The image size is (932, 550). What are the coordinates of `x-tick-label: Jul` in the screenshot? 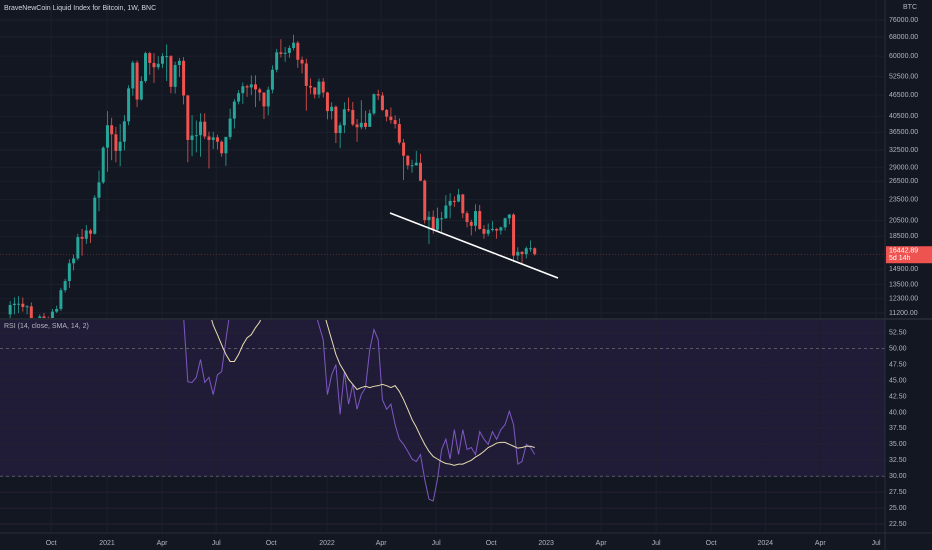 It's located at (656, 543).